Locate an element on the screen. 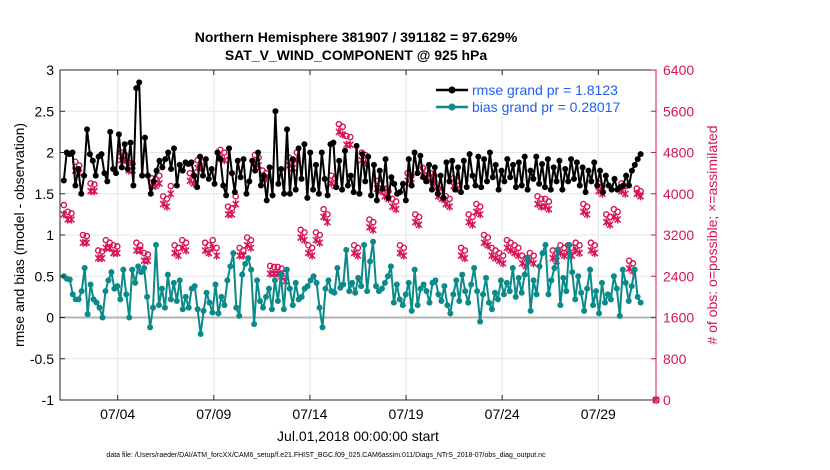 The image size is (830, 470). y-tick-label: -0.5 is located at coordinates (42, 359).